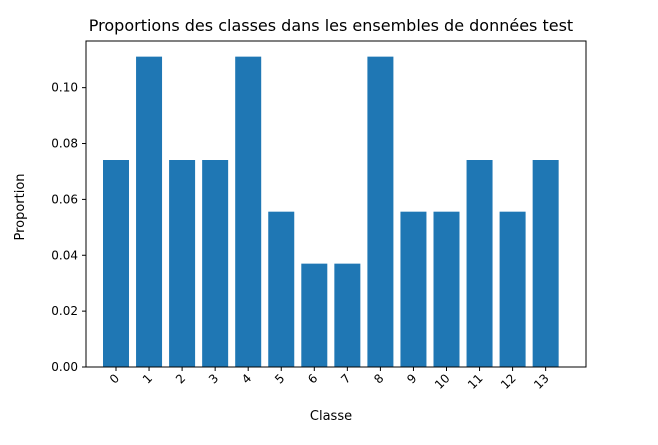 Image resolution: width=658 pixels, height=445 pixels. Describe the element at coordinates (180, 378) in the screenshot. I see `x-tick-label: 2` at that location.